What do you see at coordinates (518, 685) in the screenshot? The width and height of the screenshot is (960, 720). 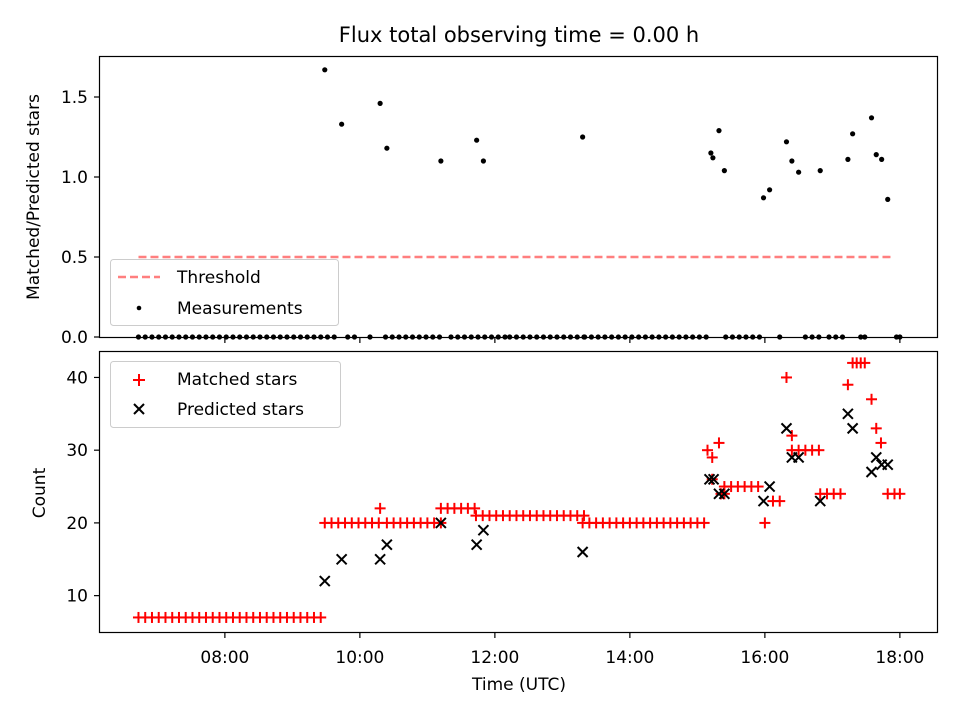 I see `x-axis-label: Time (UTC)` at bounding box center [518, 685].